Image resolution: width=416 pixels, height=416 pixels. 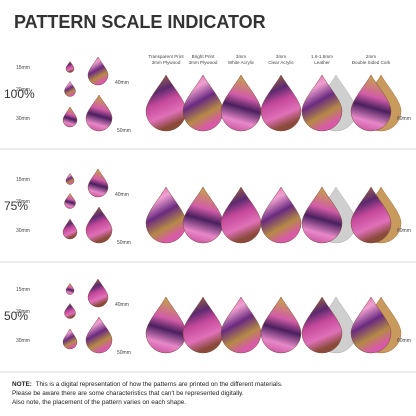 What do you see at coordinates (322, 56) in the screenshot?
I see `column-header: 1.6-1.8mm` at bounding box center [322, 56].